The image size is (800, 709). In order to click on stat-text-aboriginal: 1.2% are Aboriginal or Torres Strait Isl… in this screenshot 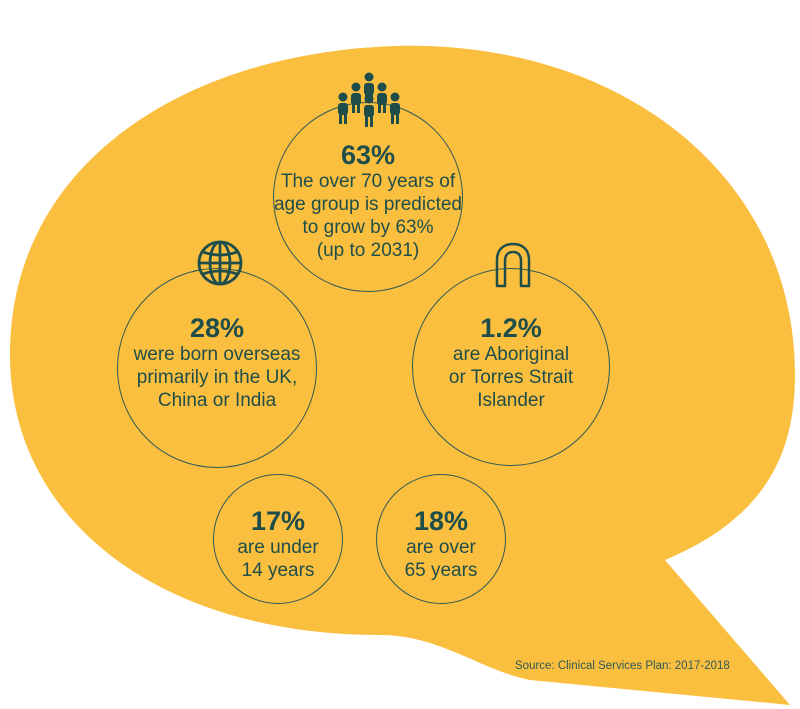, I will do `click(511, 362)`.